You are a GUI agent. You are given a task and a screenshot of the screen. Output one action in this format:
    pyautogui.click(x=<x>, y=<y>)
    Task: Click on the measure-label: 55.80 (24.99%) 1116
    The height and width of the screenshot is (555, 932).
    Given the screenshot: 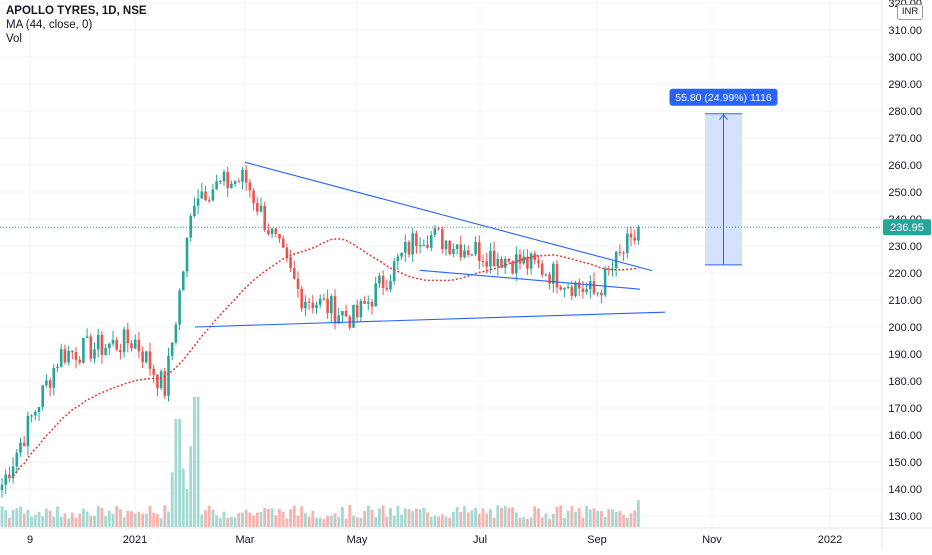 What is the action you would take?
    pyautogui.click(x=723, y=98)
    